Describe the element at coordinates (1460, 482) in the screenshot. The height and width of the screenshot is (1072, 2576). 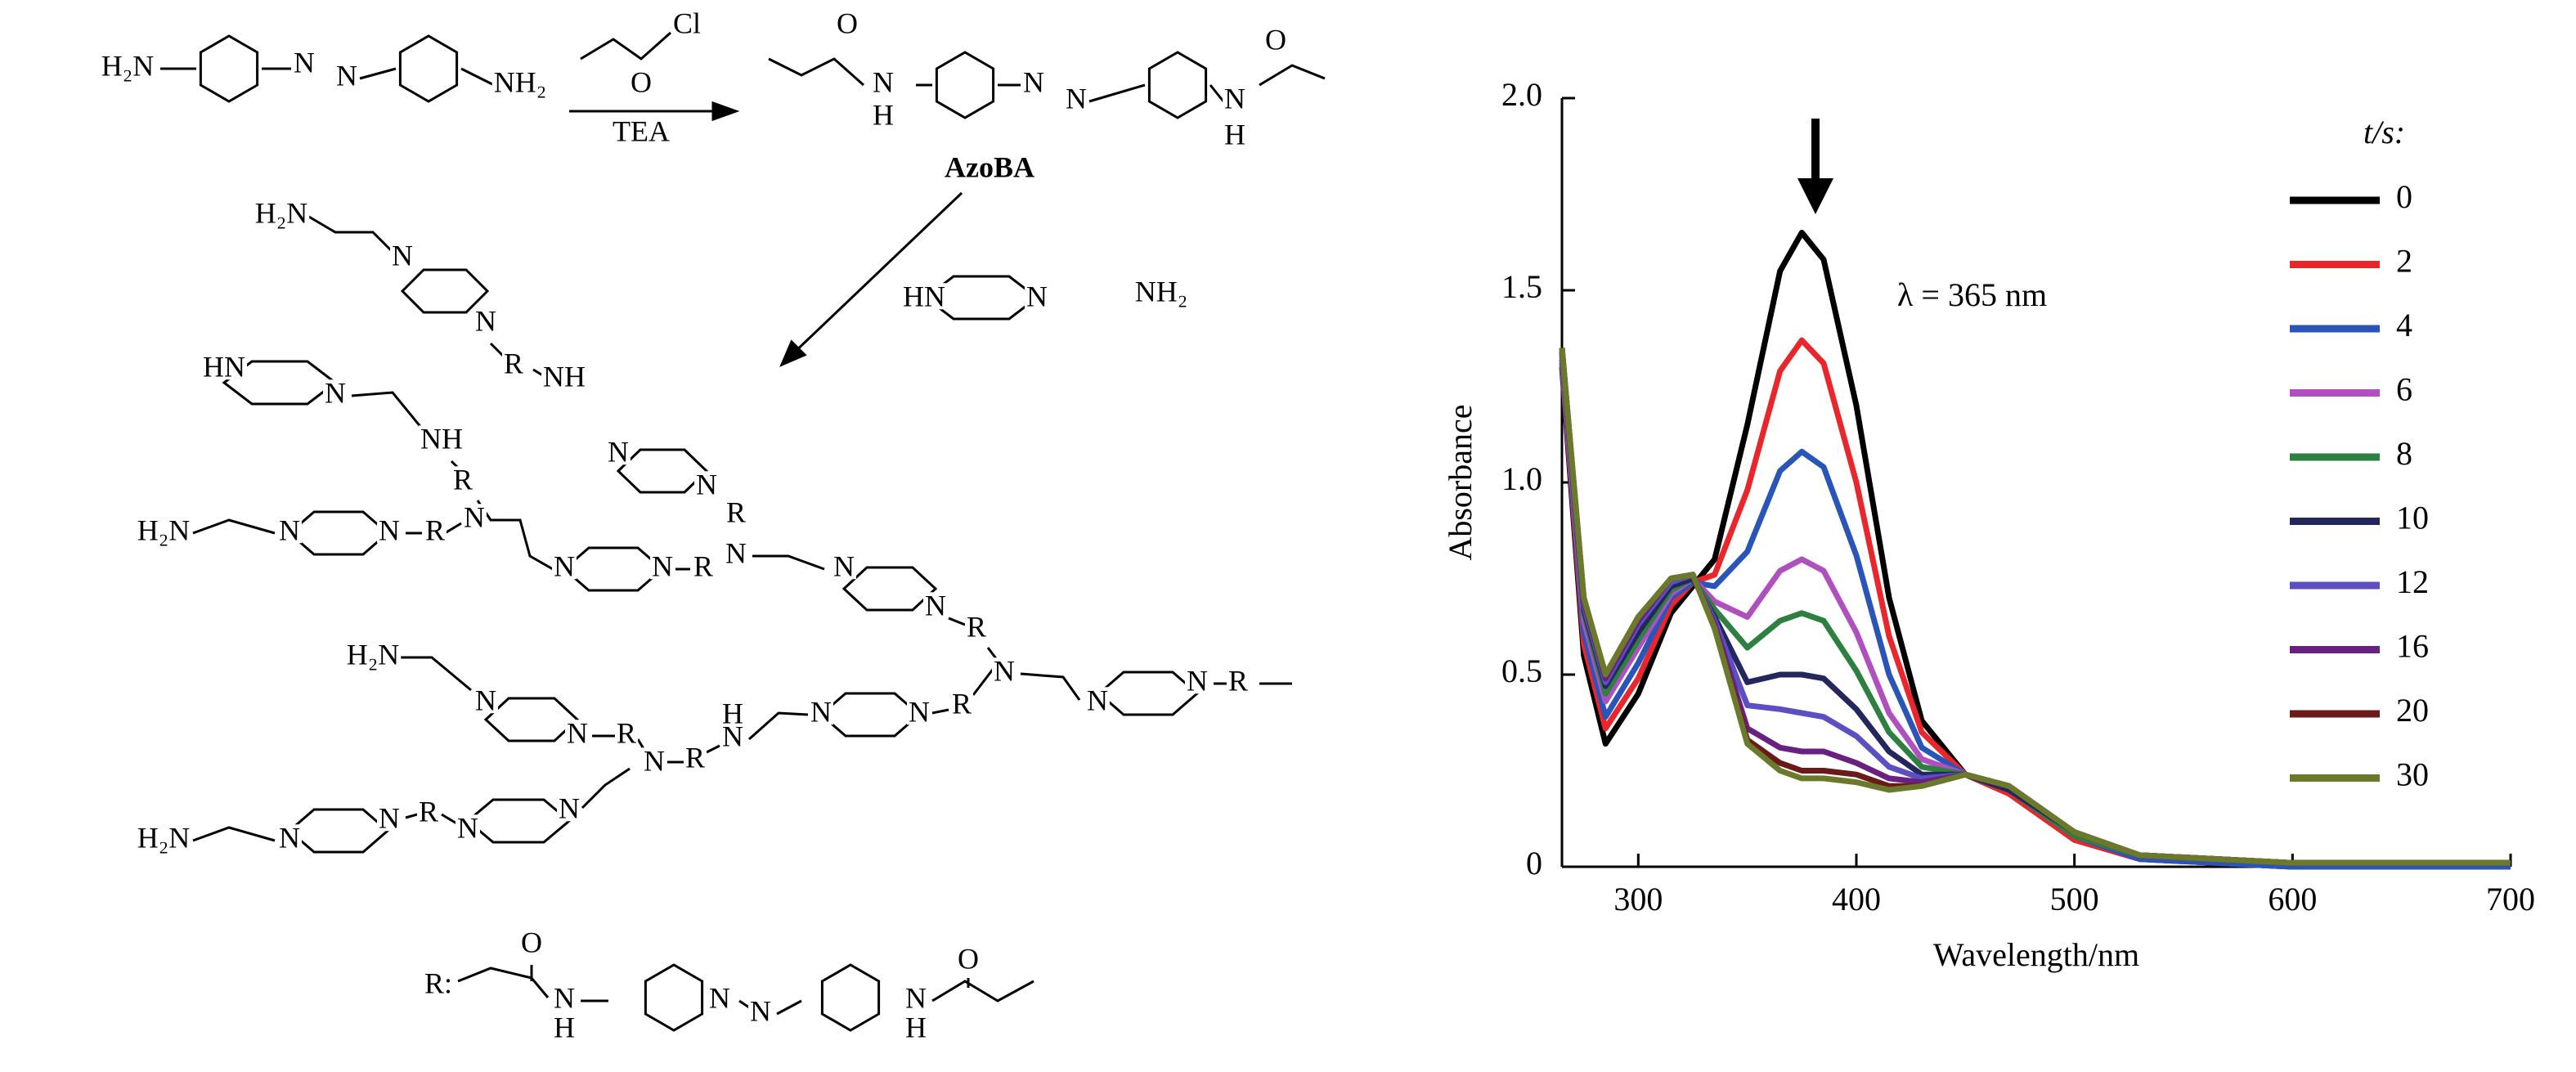
I see `y-axis-label: Absorbance` at that location.